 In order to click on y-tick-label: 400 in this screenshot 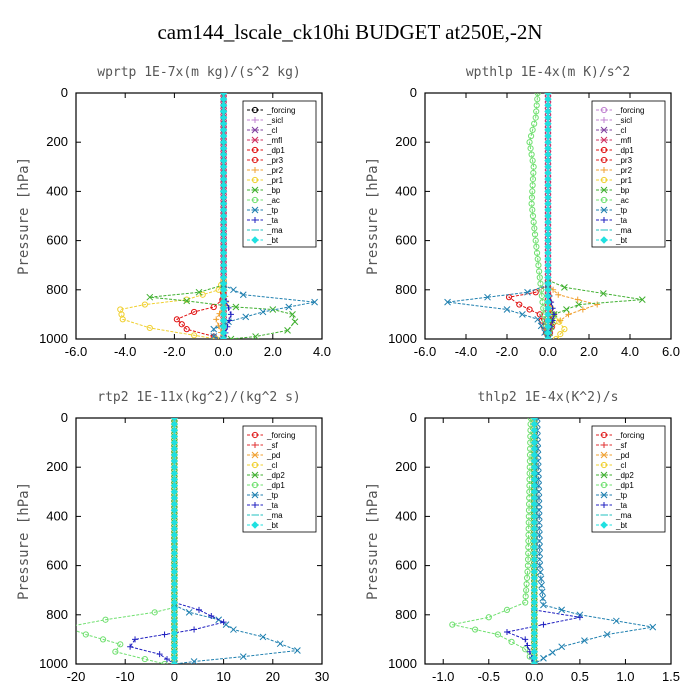, I will do `click(406, 190)`.